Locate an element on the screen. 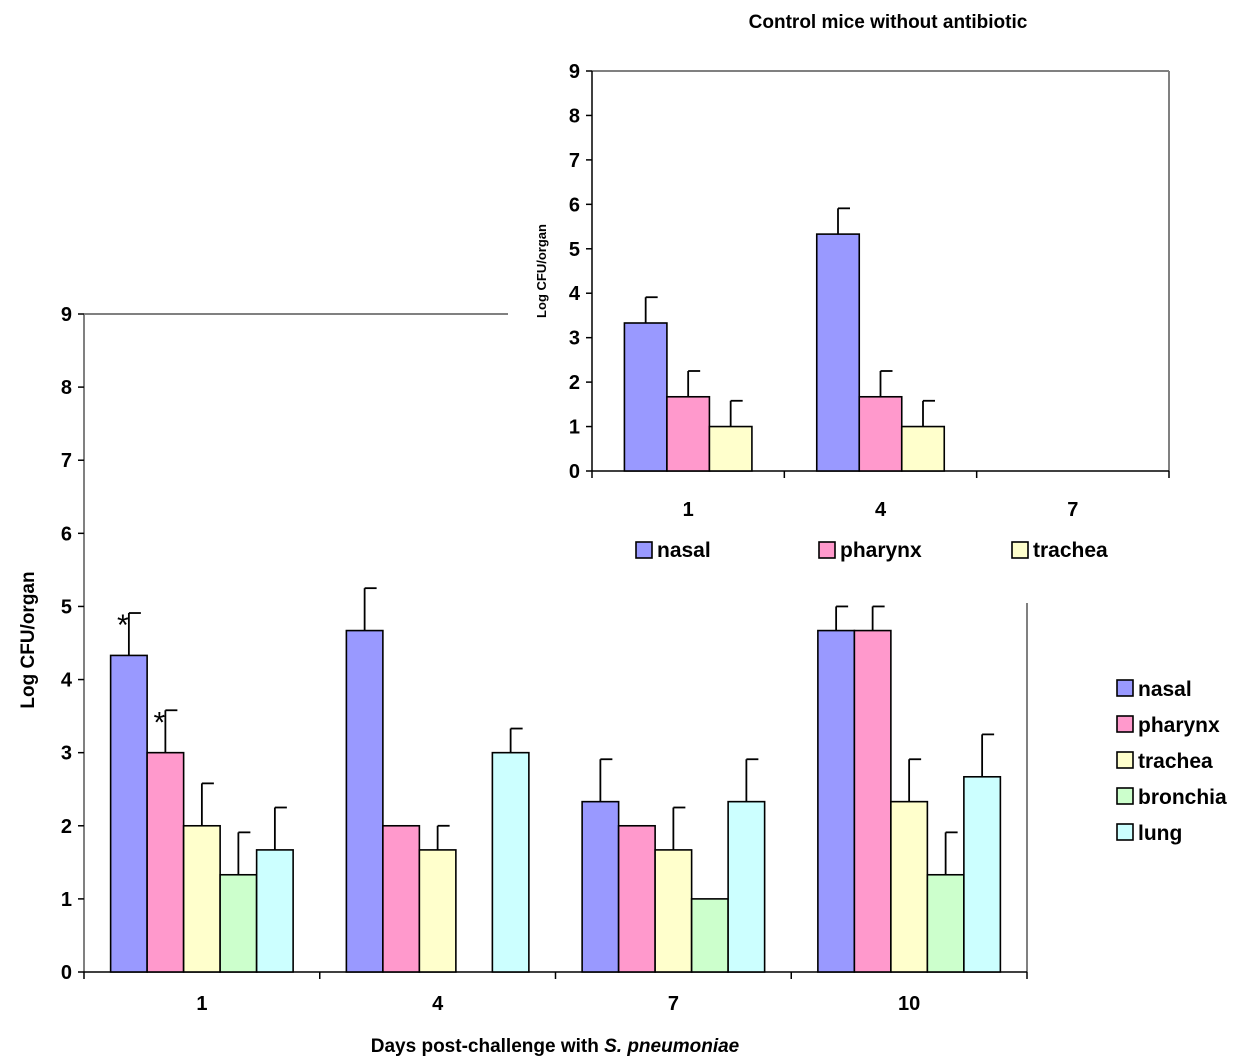  main-x-axis-label-italic: S. pneumoniae is located at coordinates (672, 1046).